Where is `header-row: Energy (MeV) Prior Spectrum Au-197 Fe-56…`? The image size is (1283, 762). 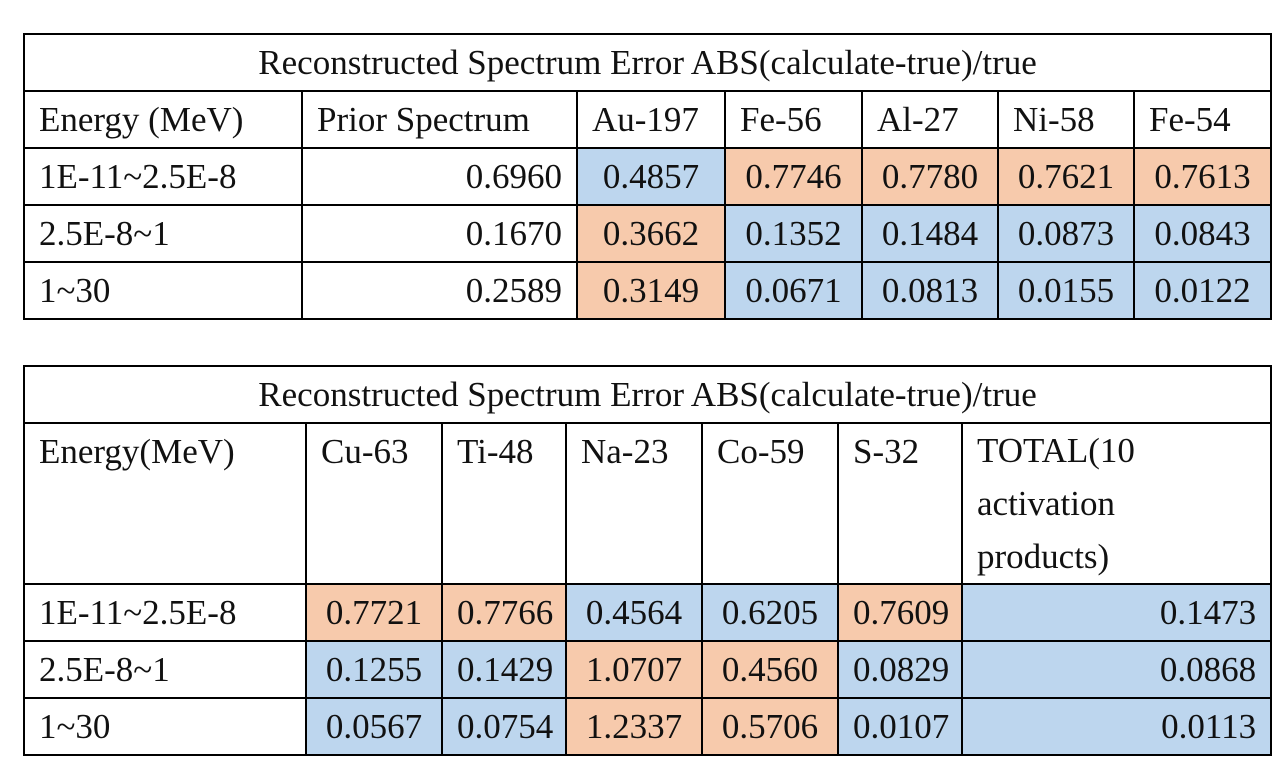 header-row: Energy (MeV) Prior Spectrum Au-197 Fe-56… is located at coordinates (648, 119).